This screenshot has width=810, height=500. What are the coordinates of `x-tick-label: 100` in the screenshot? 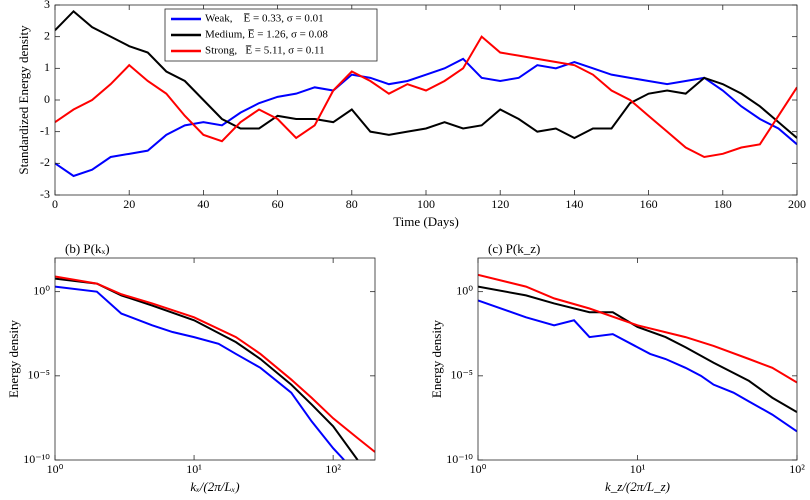 It's located at (426, 204).